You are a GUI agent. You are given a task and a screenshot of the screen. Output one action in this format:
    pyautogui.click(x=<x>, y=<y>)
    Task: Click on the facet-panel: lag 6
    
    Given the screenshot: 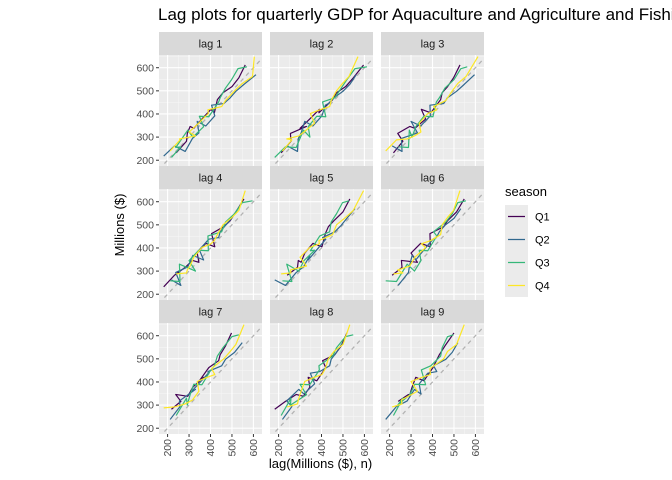 What is the action you would take?
    pyautogui.click(x=432, y=233)
    